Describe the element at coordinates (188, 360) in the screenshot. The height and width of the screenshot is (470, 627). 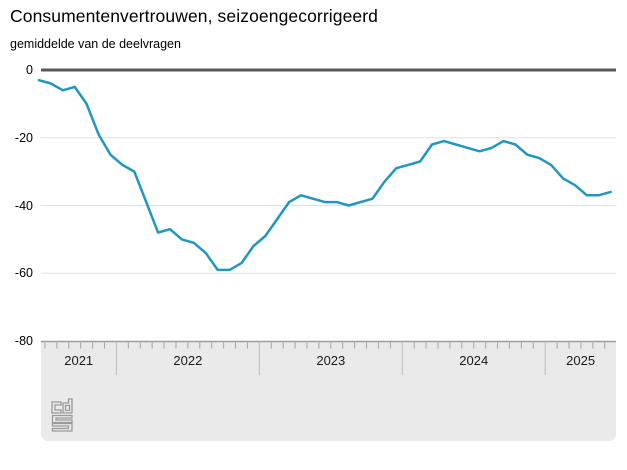
I see `x-axis-year-label: 2022` at that location.